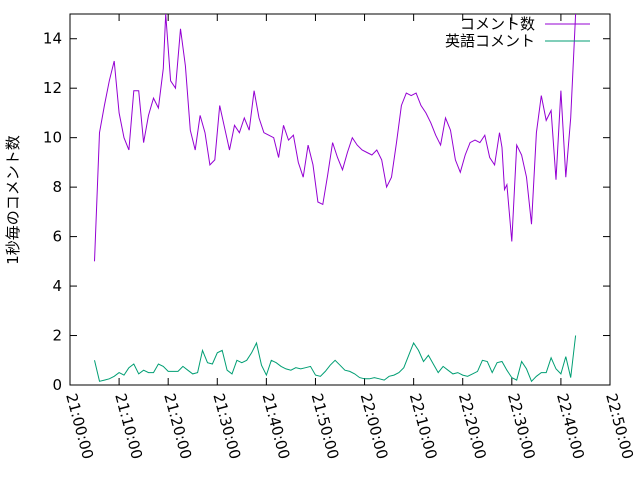 This screenshot has width=640, height=480. I want to click on legend-label-2: 英語コメント, so click(490, 41).